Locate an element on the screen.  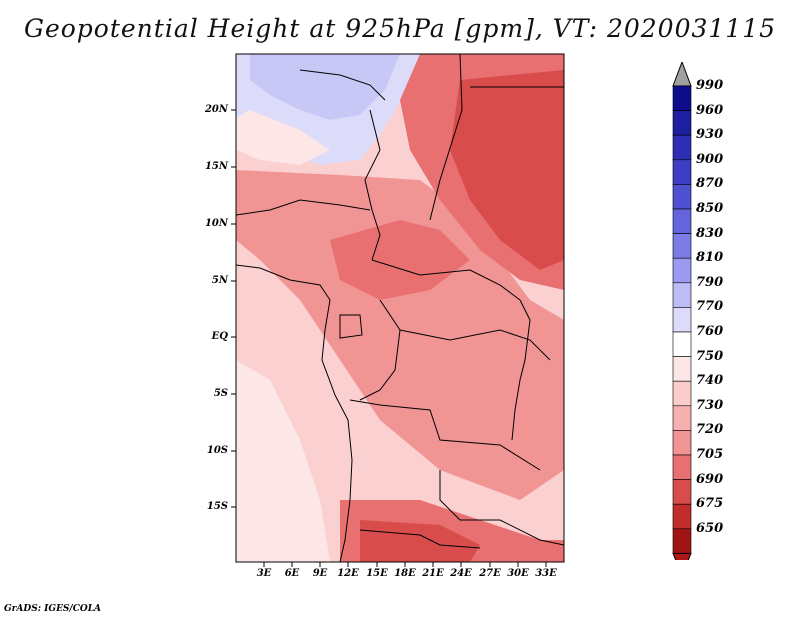
colorbar-label: 650 is located at coordinates (710, 528).